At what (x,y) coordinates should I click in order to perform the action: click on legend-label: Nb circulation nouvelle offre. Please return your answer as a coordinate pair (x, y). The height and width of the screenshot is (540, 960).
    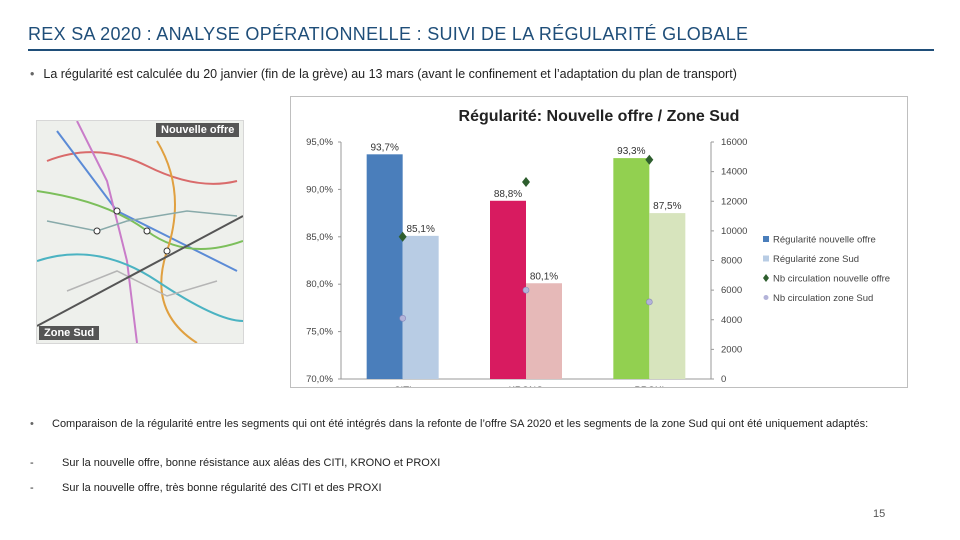
    Looking at the image, I should click on (831, 279).